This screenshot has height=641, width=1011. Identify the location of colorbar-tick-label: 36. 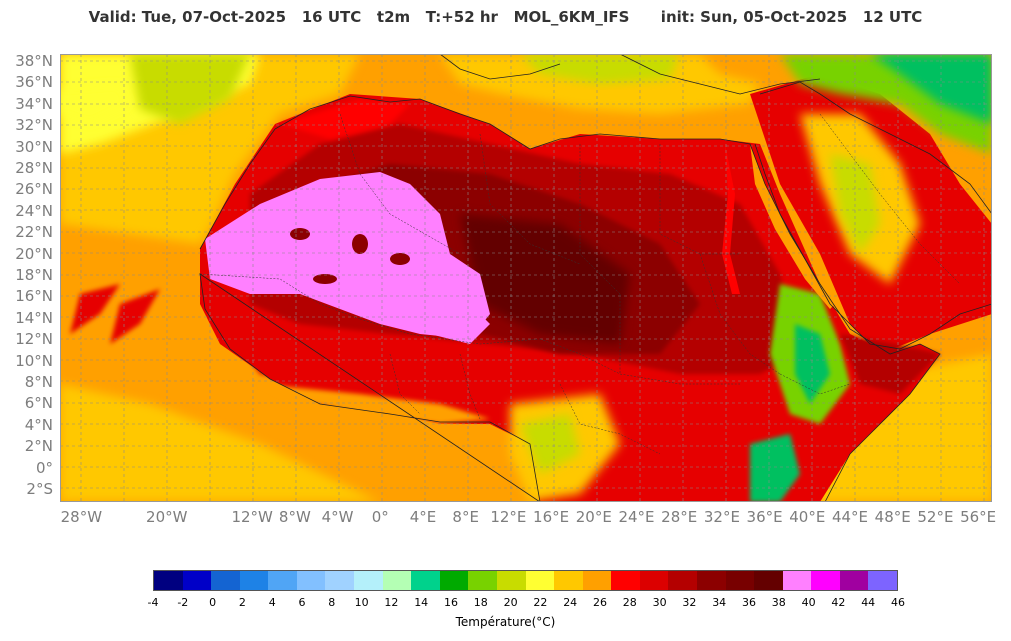
(749, 602).